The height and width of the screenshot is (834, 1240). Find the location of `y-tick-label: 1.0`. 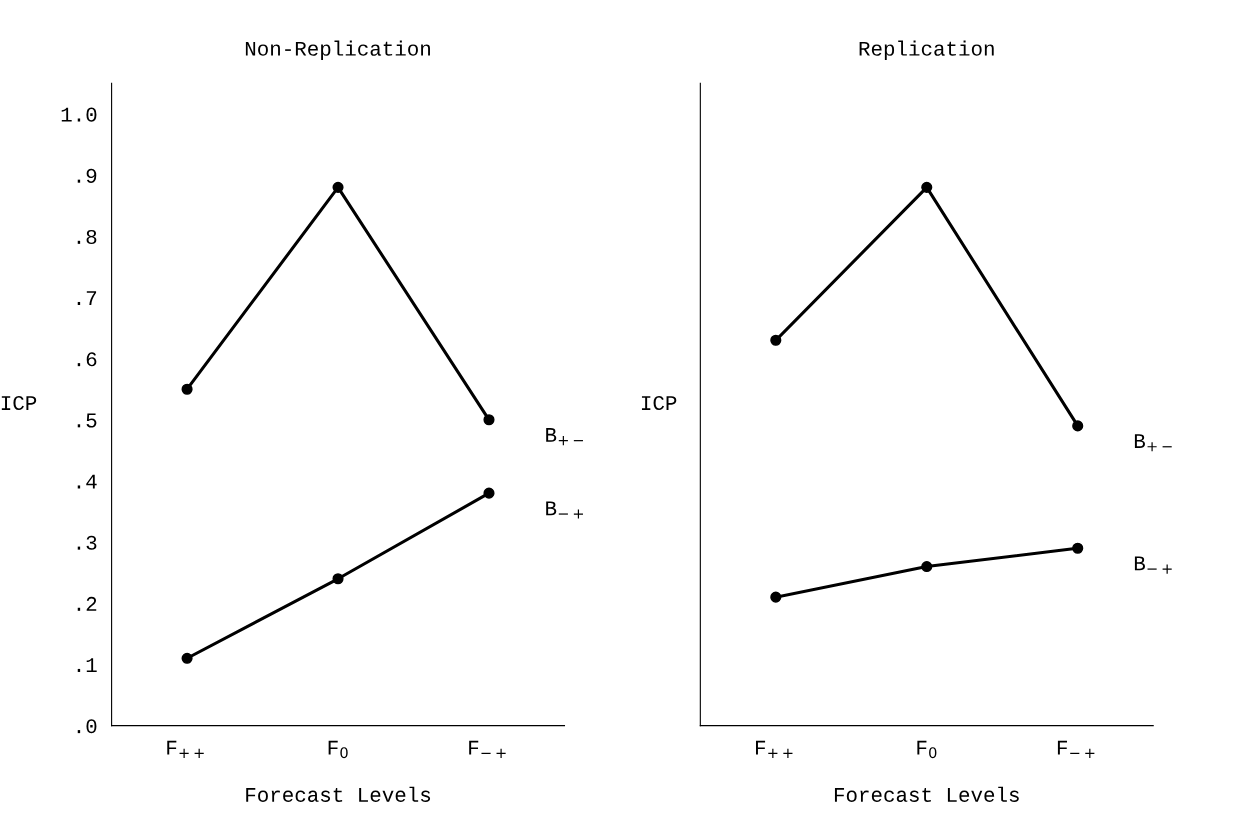

y-tick-label: 1.0 is located at coordinates (79, 114).